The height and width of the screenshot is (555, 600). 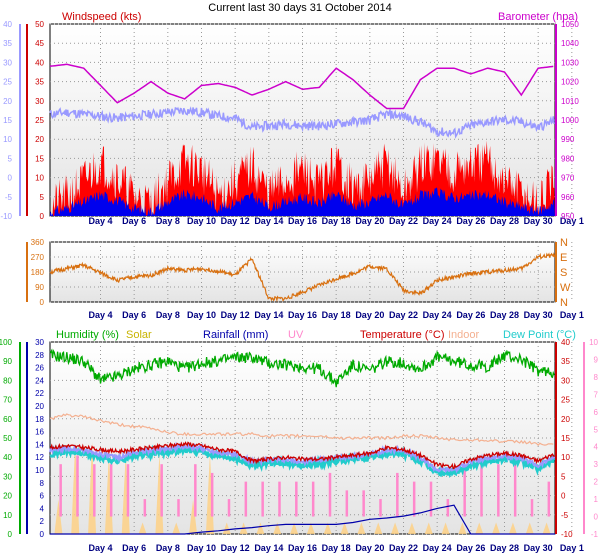 I want to click on y-tick-rainfall: 4, so click(x=42, y=508).